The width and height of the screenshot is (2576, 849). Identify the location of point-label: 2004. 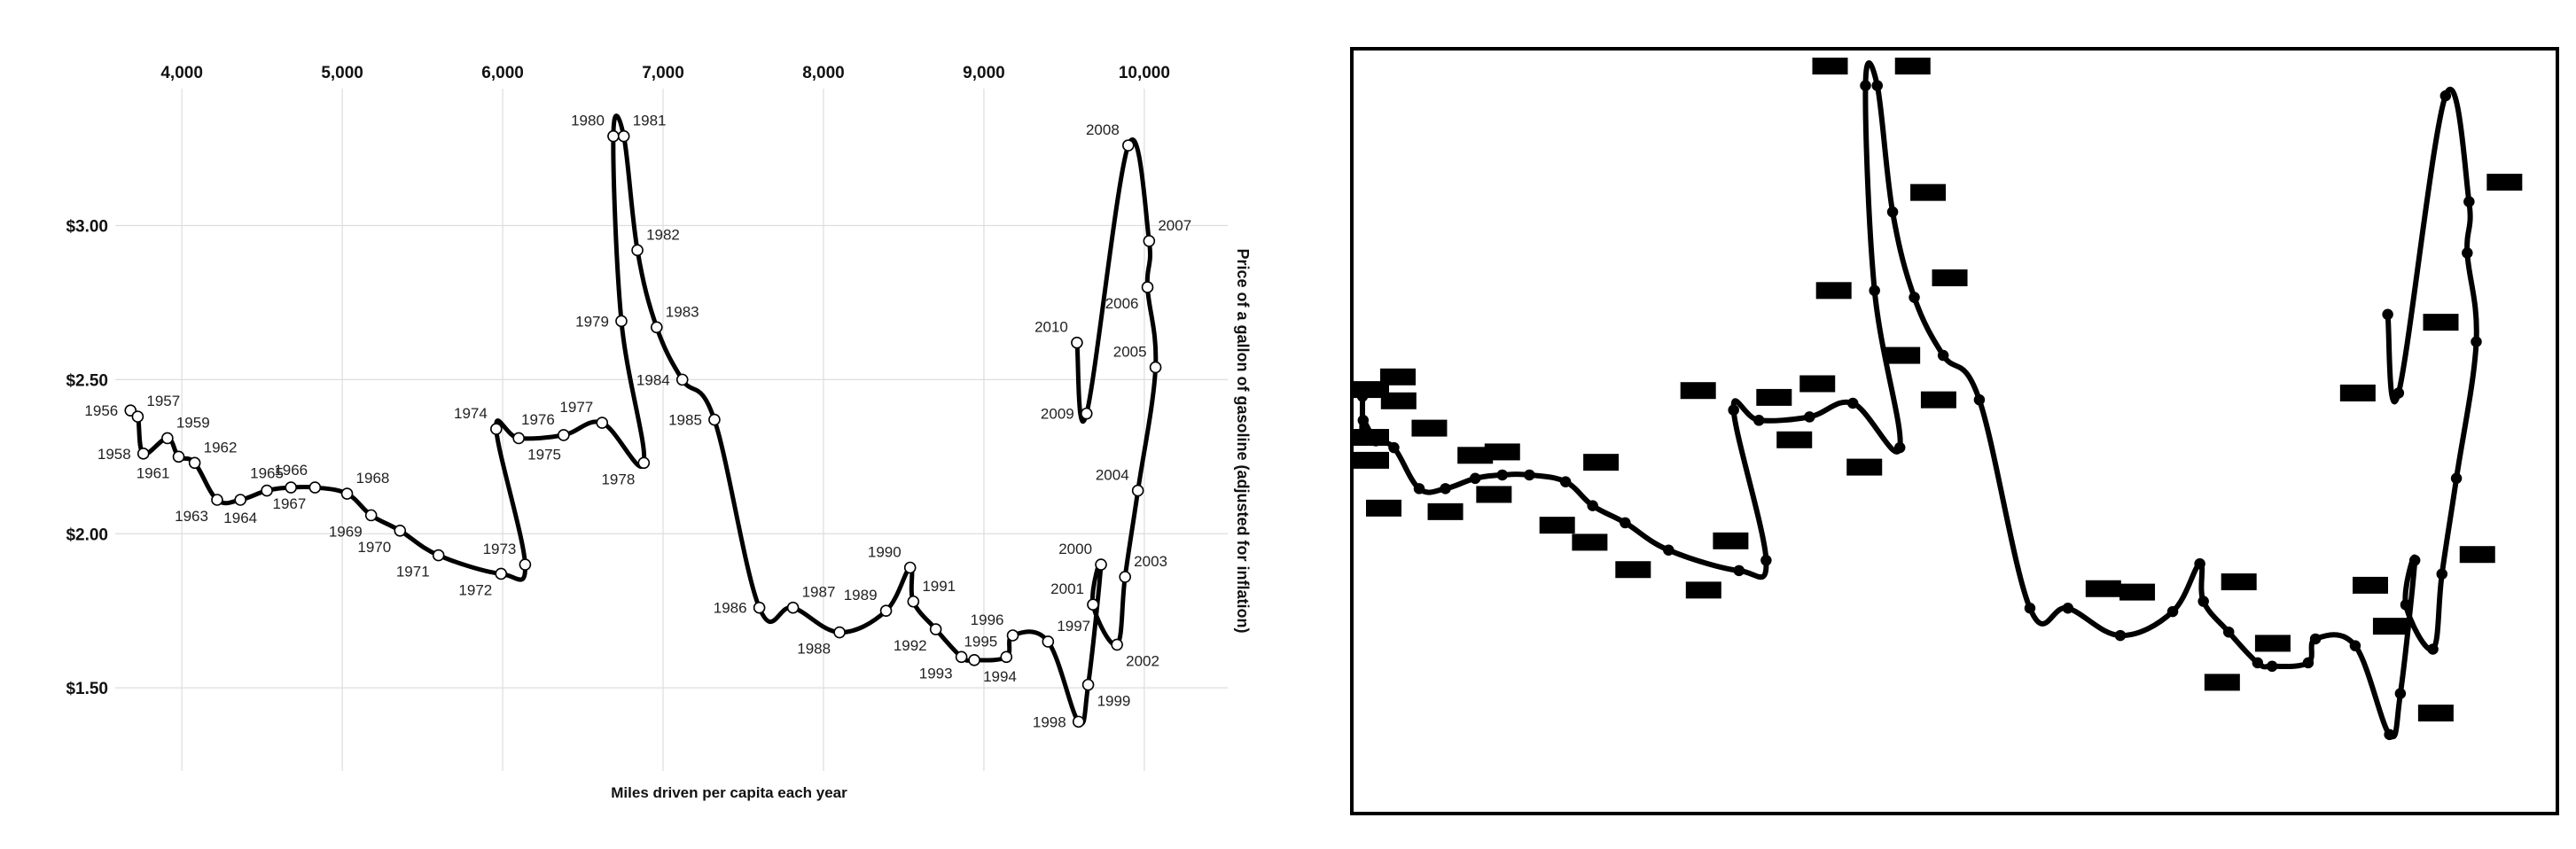
(1112, 475).